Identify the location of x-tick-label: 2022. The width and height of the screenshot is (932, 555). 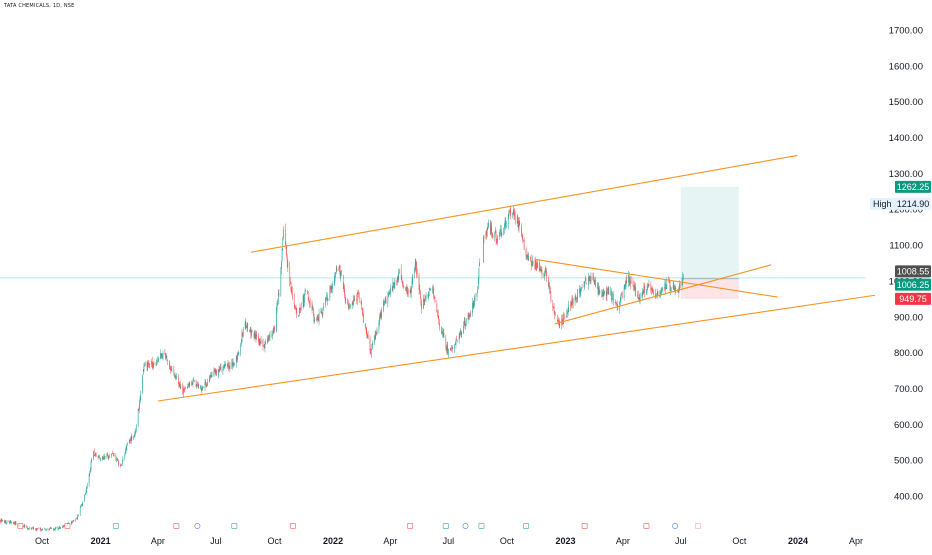
(333, 541).